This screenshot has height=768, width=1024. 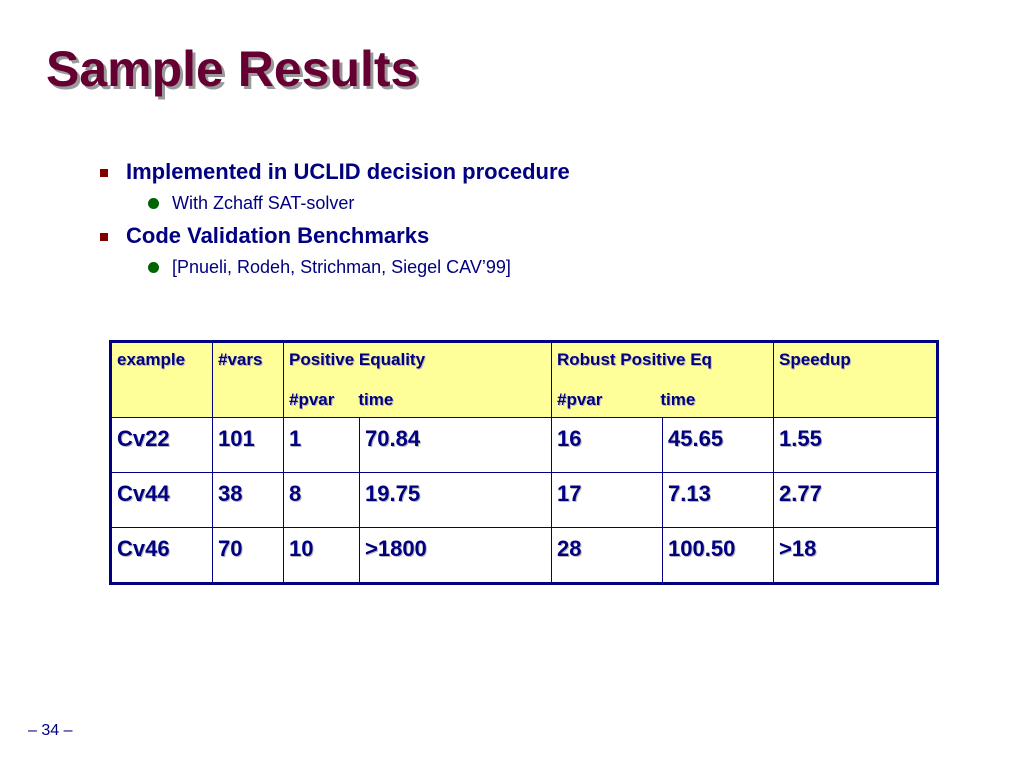 I want to click on header-example: example, so click(x=161, y=379).